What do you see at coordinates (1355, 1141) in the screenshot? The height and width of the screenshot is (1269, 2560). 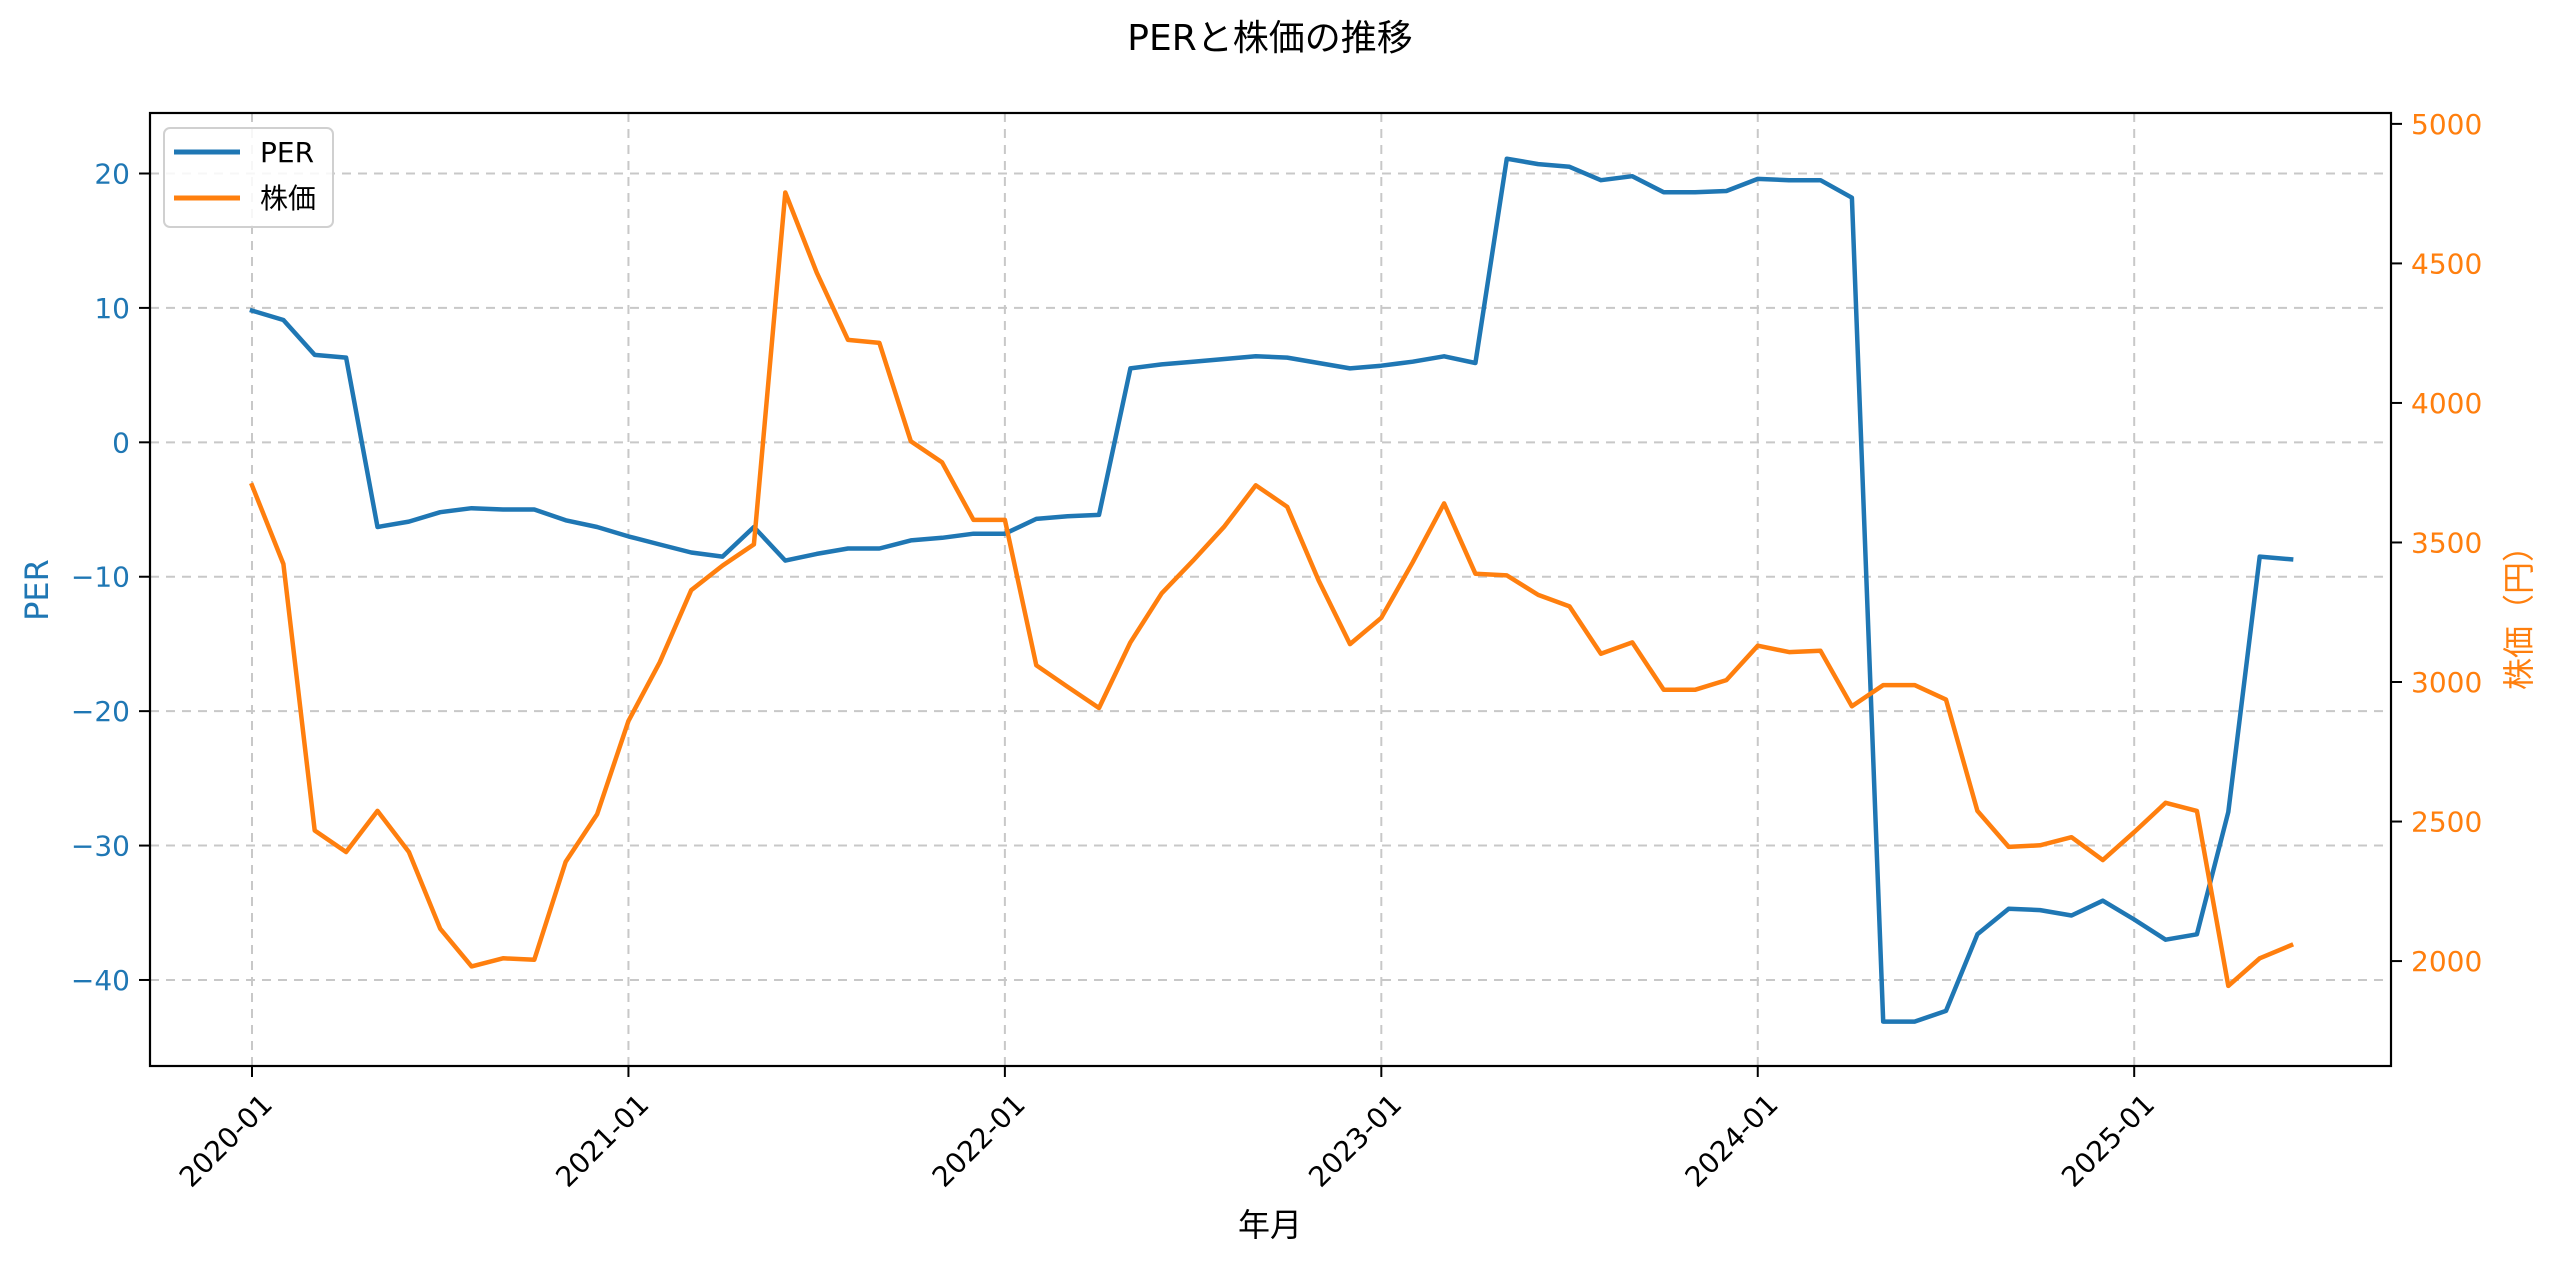 I see `x-tick-label: 2023-01` at bounding box center [1355, 1141].